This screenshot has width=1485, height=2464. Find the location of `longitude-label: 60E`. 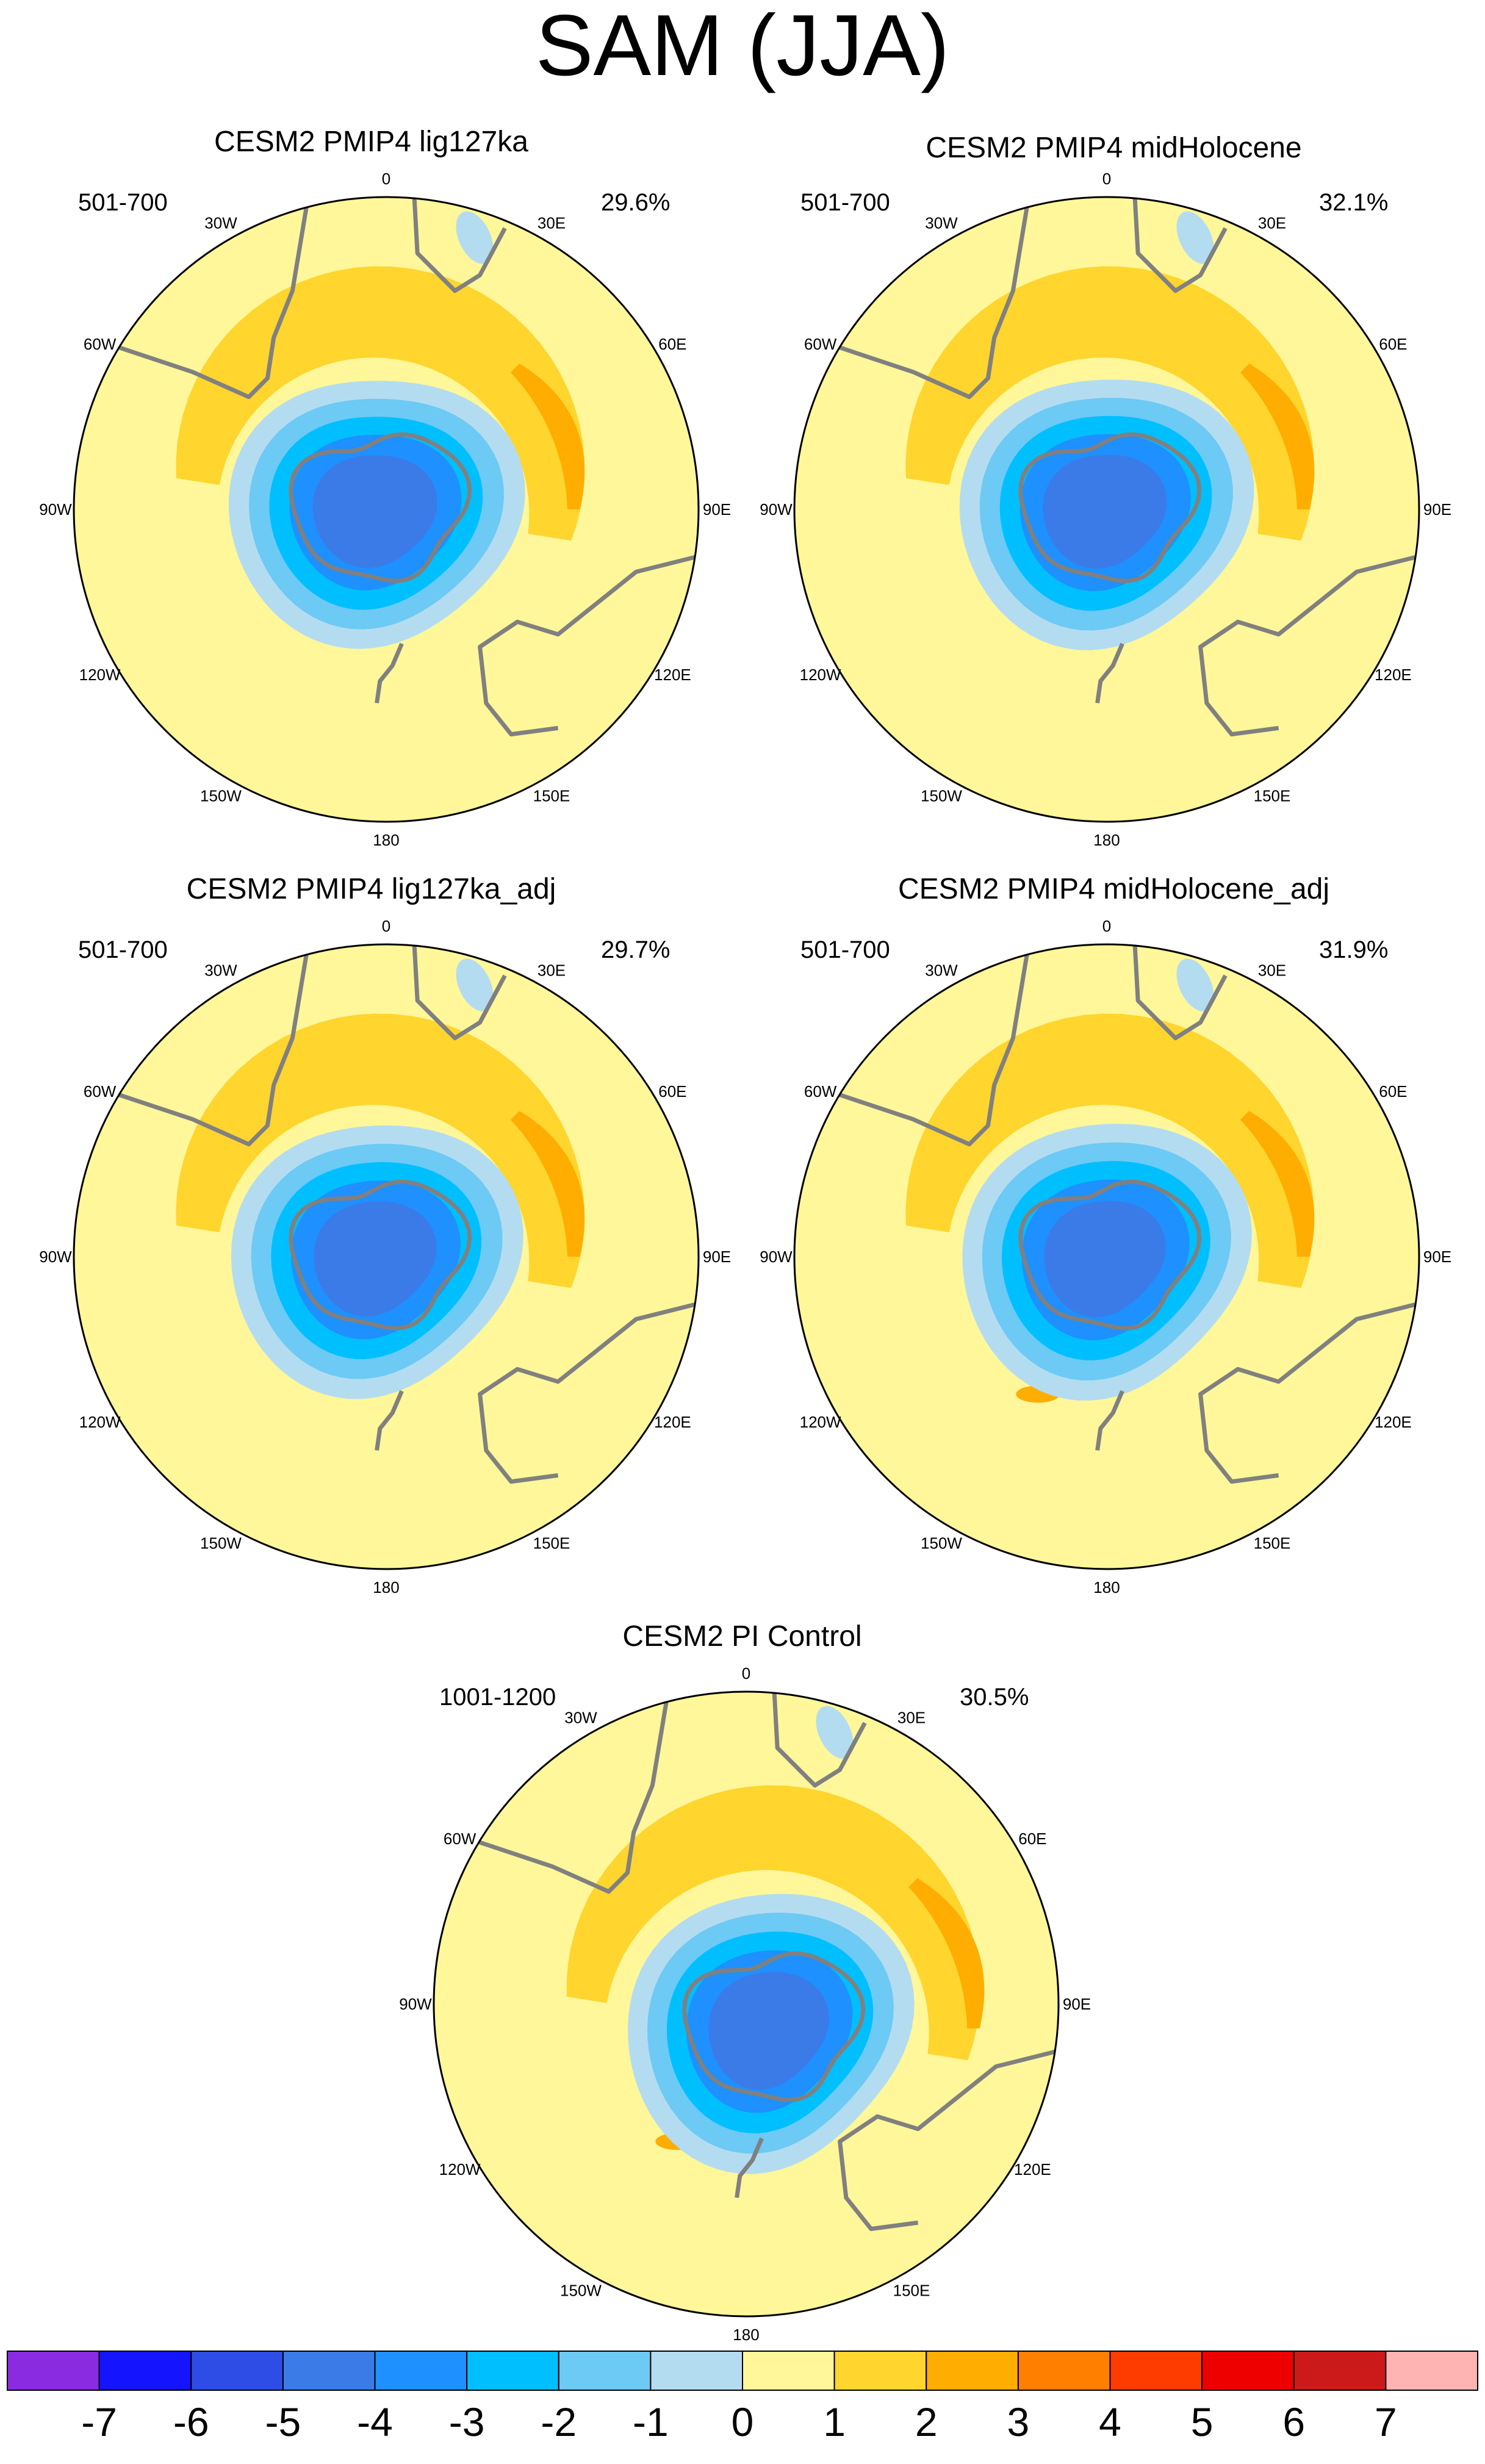

longitude-label: 60E is located at coordinates (1032, 1839).